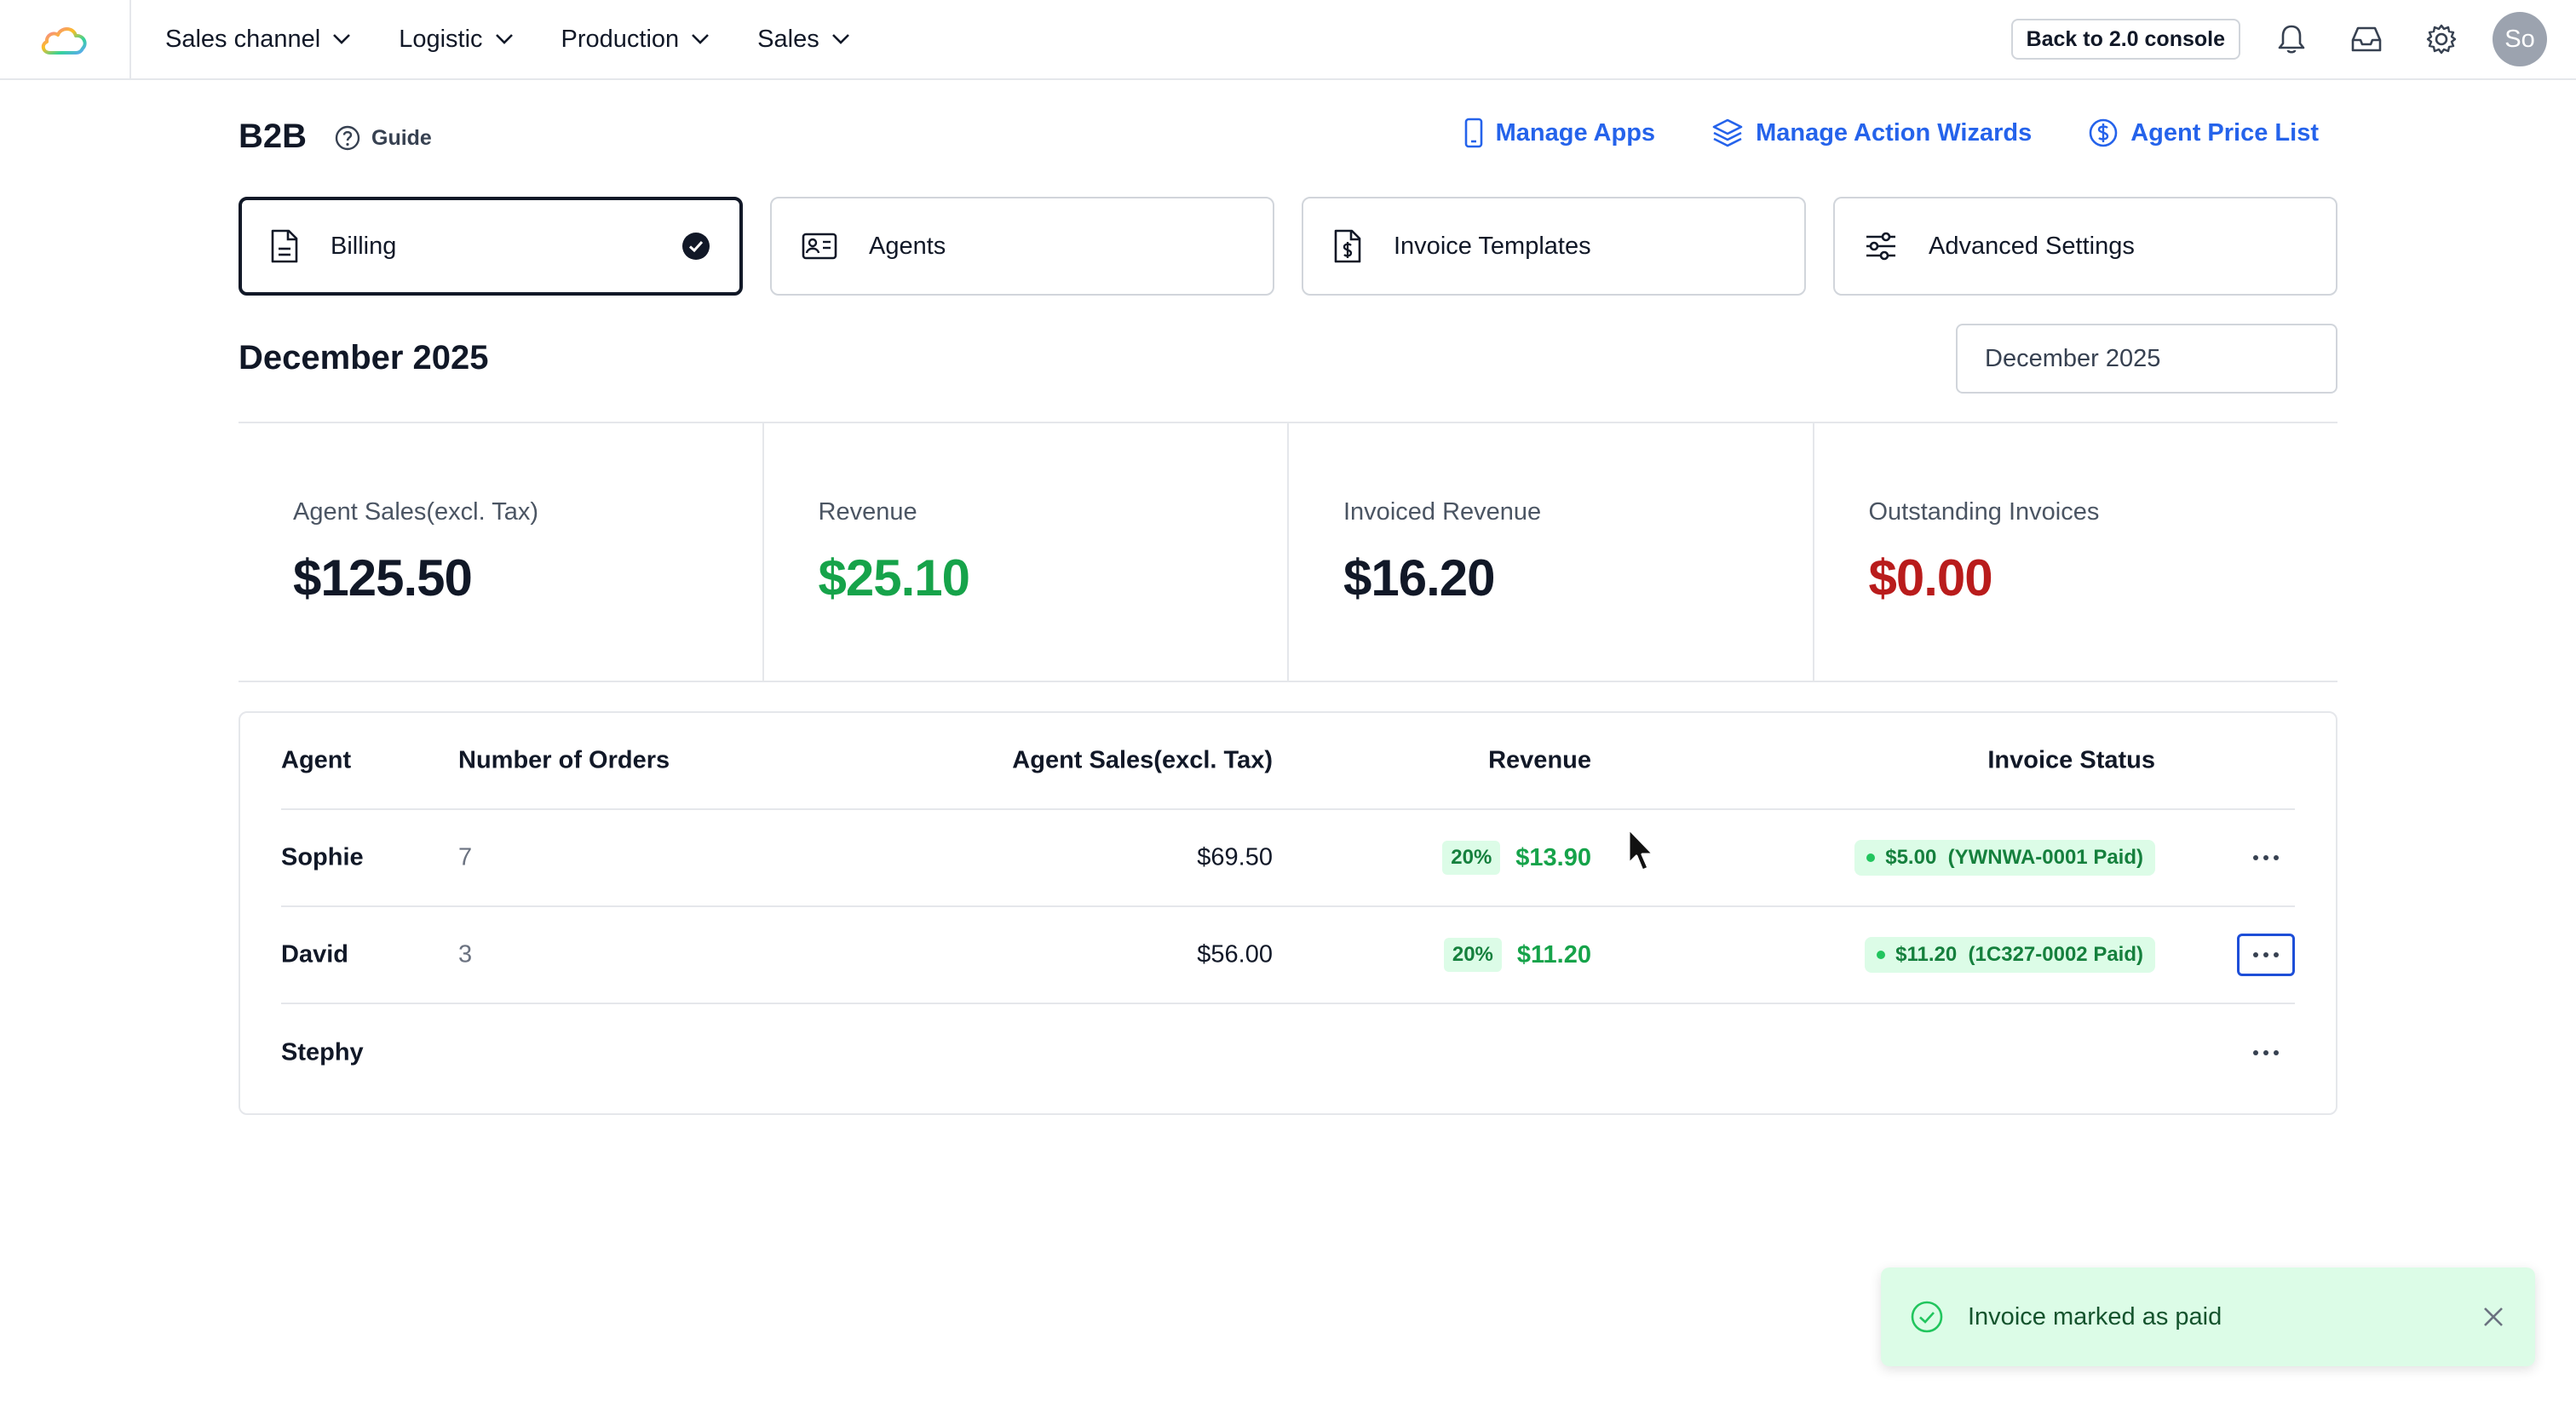 The width and height of the screenshot is (2576, 1408). Describe the element at coordinates (2441, 39) in the screenshot. I see `settings-button` at that location.